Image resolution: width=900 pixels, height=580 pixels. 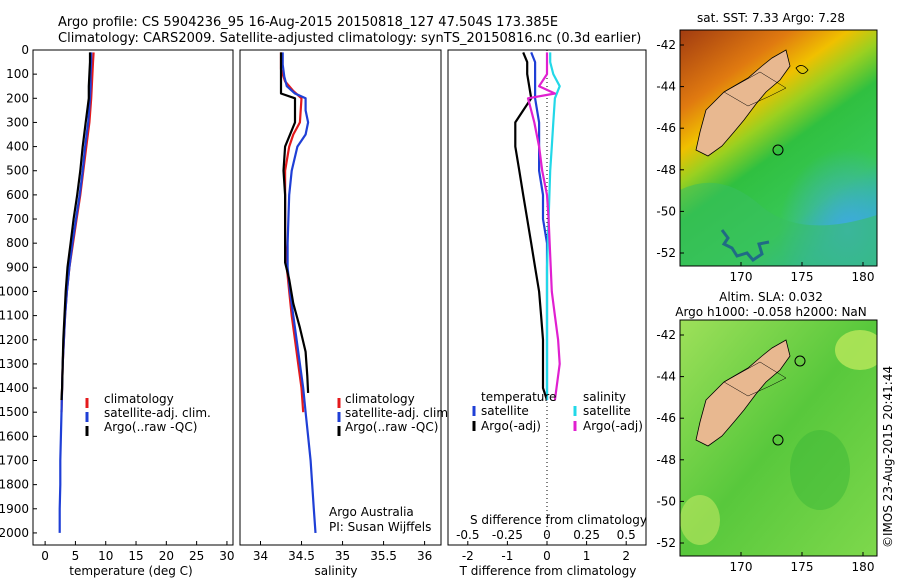 I want to click on x-tick-label: 20, so click(x=166, y=556).